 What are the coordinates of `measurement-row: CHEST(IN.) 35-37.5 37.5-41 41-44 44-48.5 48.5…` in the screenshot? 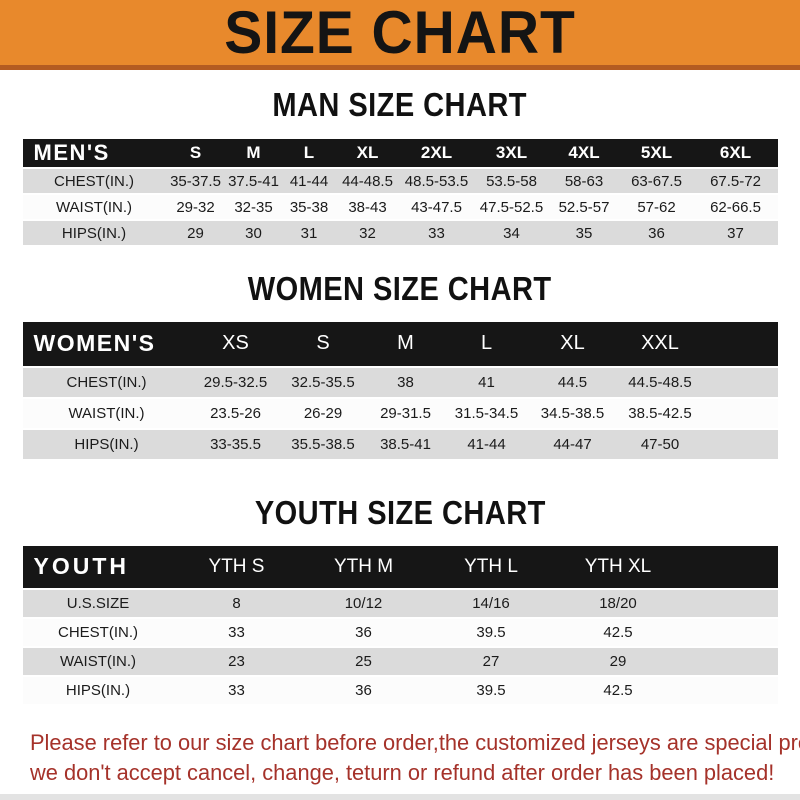 It's located at (400, 181).